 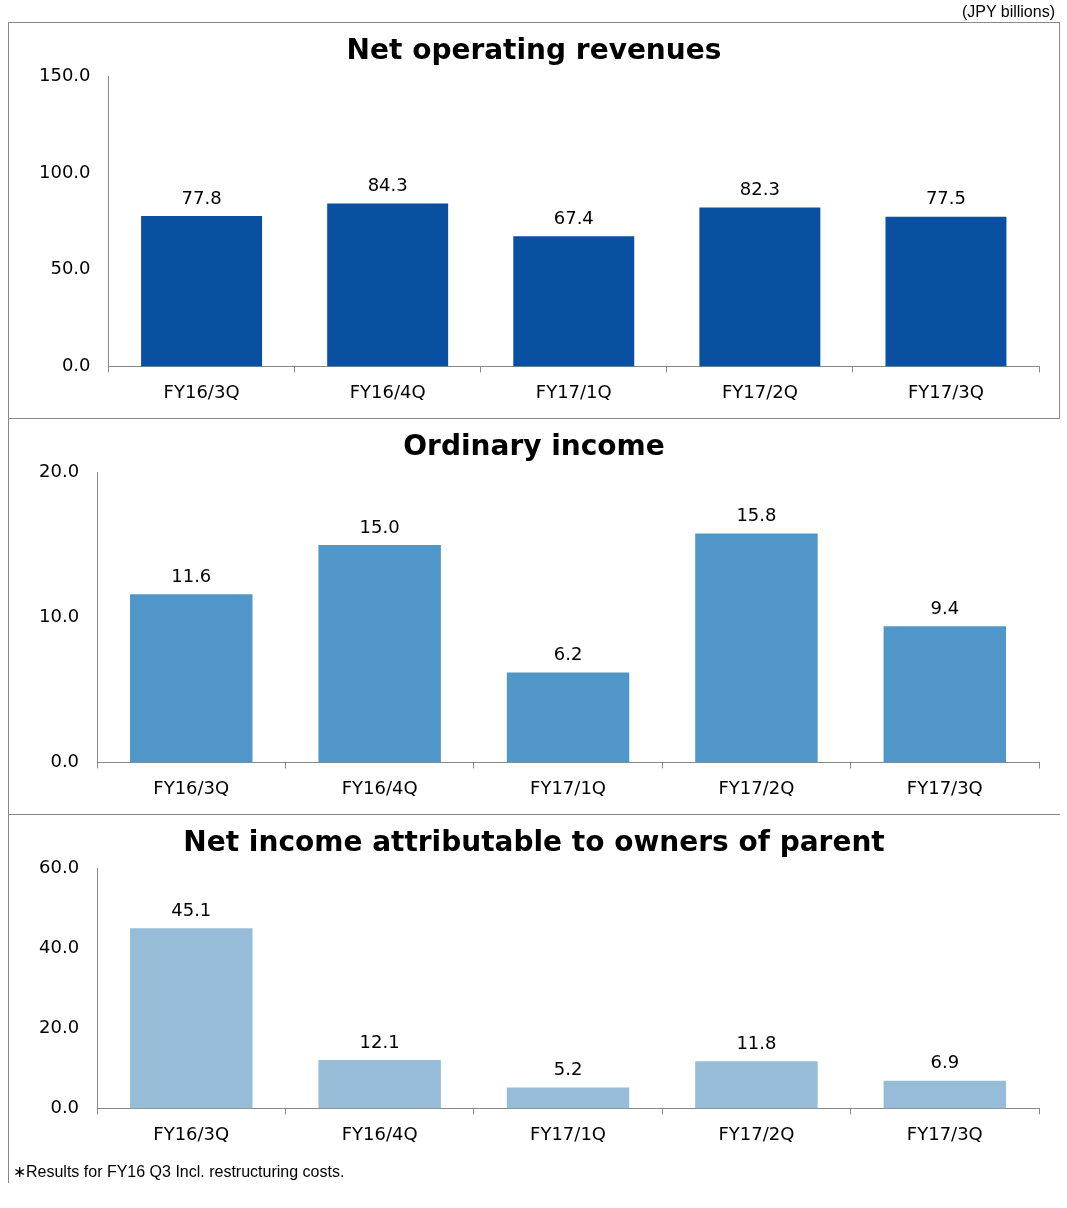 I want to click on y-tick-label: 100.0, so click(x=65, y=171).